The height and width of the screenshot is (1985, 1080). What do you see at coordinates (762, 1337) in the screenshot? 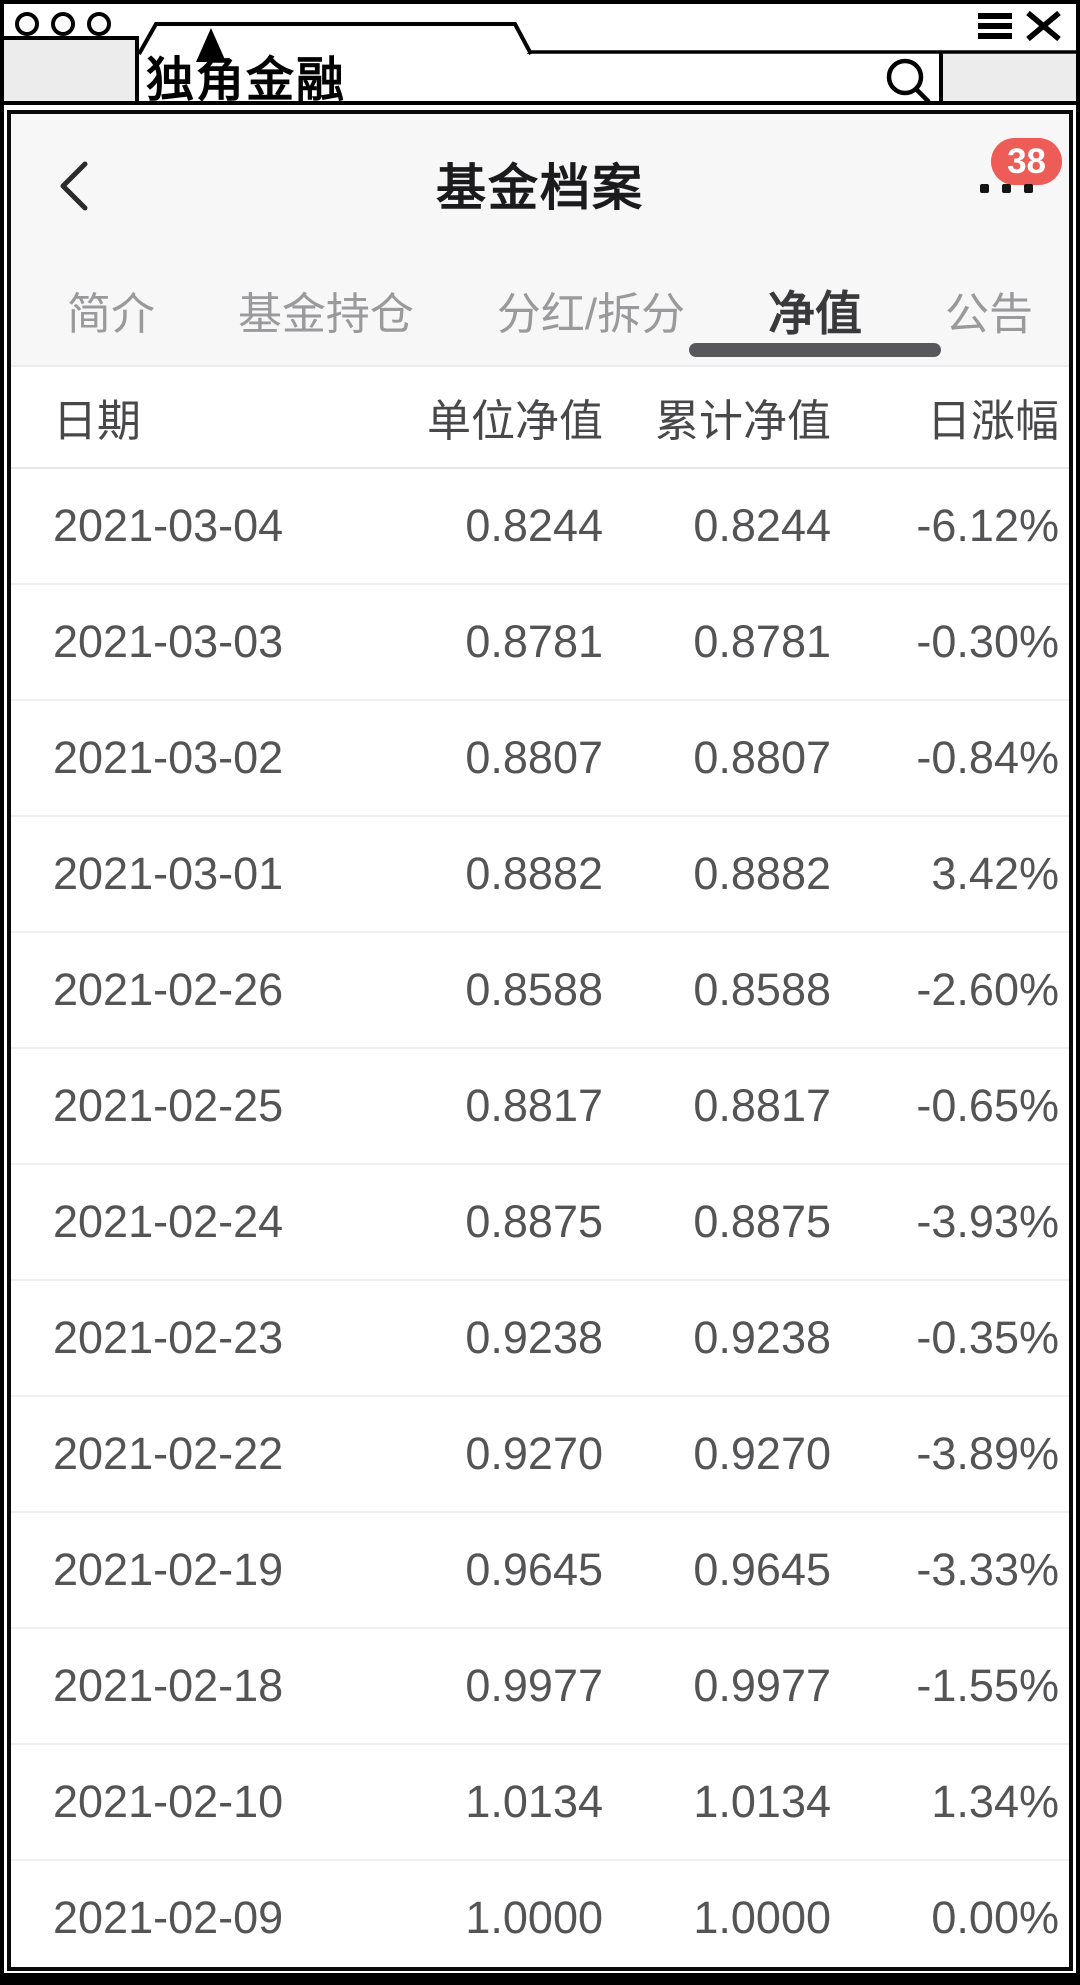
I see `cell-cum-nav: 0.9238` at bounding box center [762, 1337].